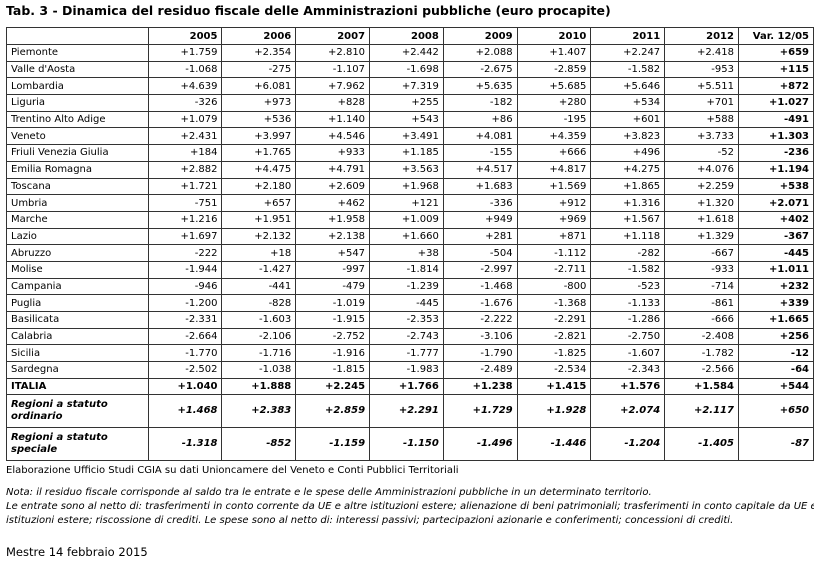 This screenshot has height=565, width=814. What do you see at coordinates (480, 69) in the screenshot?
I see `cell: -2.675` at bounding box center [480, 69].